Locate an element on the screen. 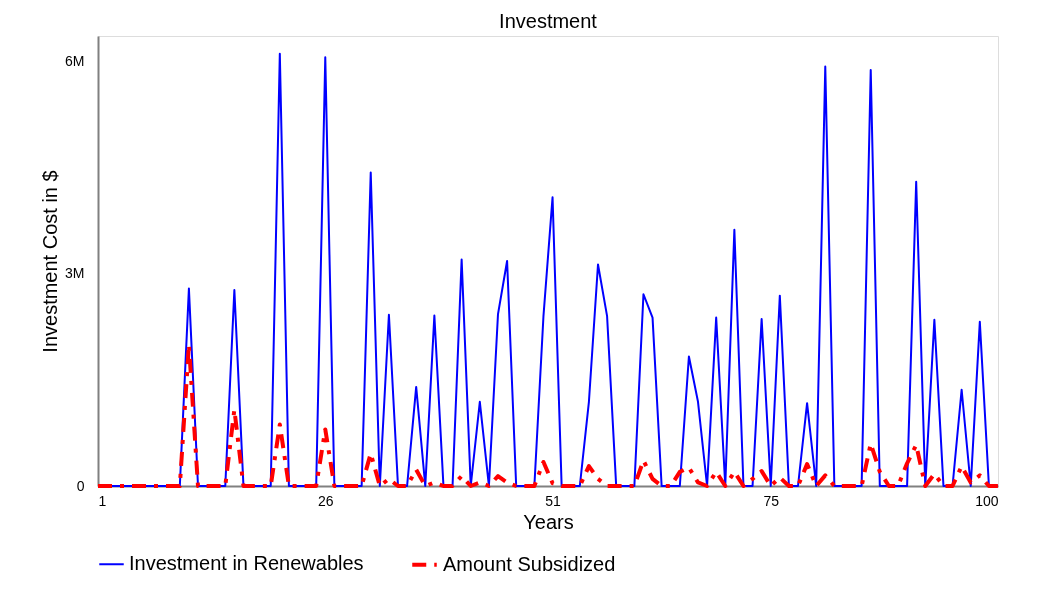  x-tick-label: 26 is located at coordinates (325, 500).